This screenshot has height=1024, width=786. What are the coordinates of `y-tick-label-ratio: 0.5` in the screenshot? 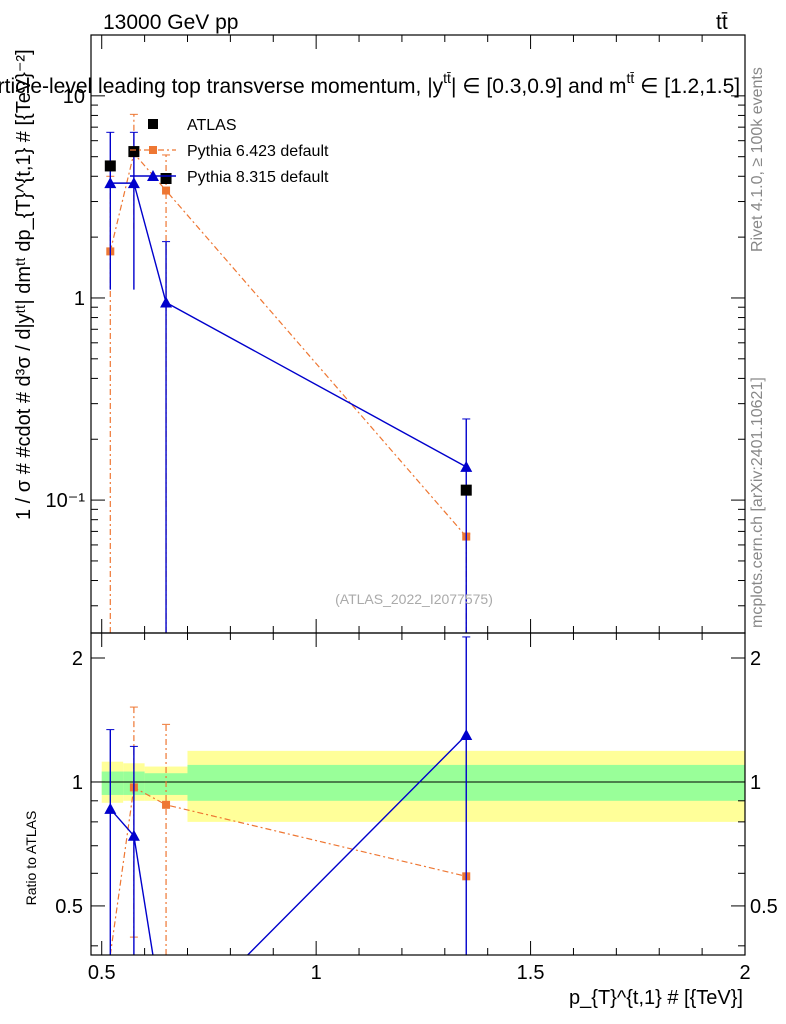 It's located at (69, 907).